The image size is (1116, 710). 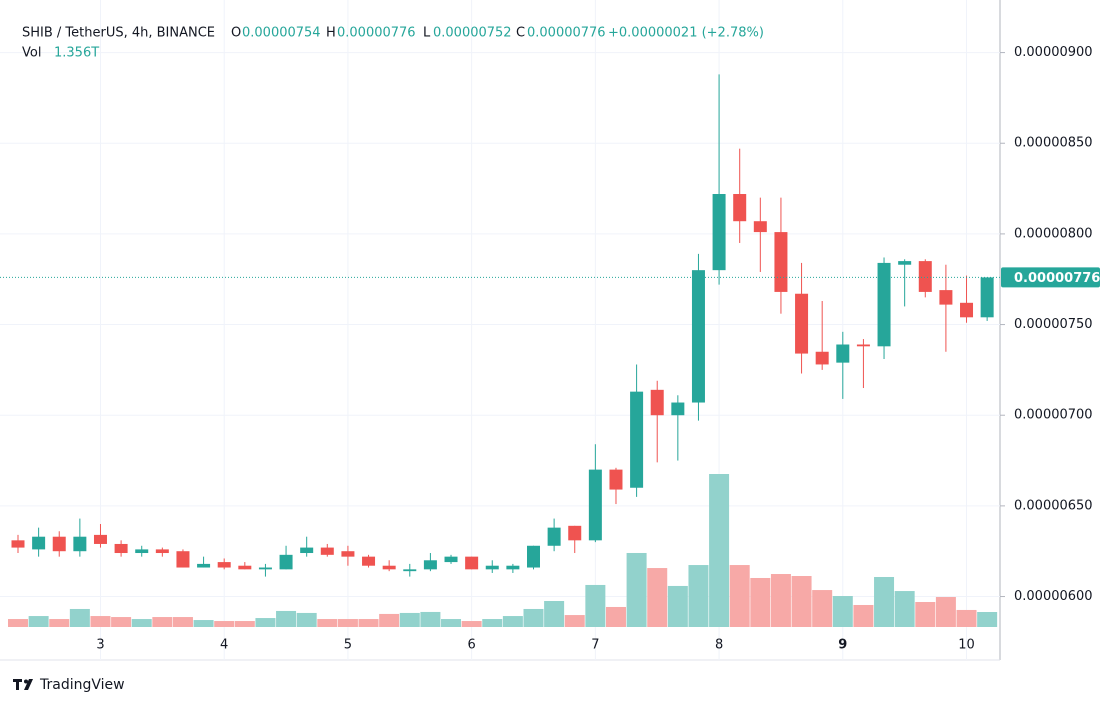 I want to click on x-tick-label: 10, so click(x=966, y=645).